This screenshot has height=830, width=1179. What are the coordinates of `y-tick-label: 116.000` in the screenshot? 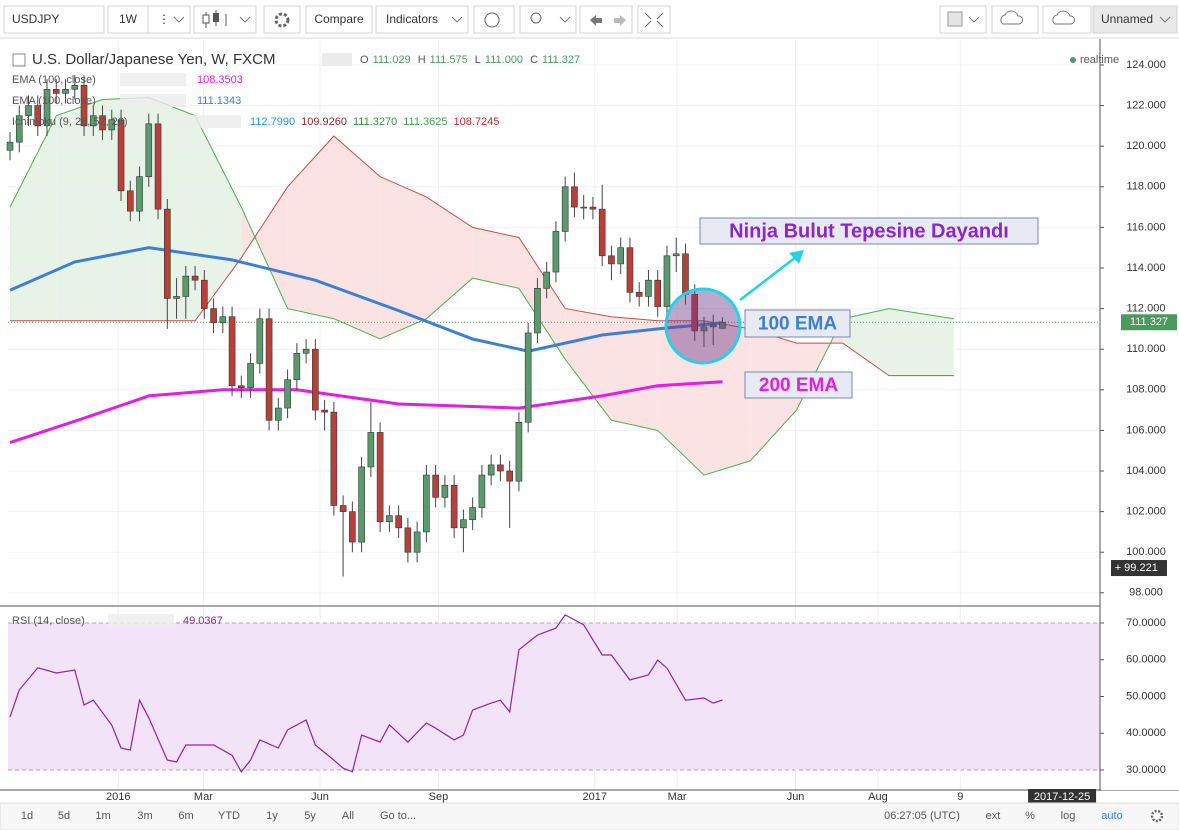 It's located at (1146, 227).